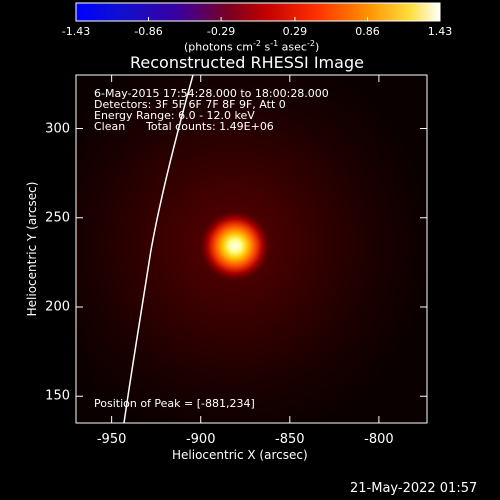 This screenshot has height=500, width=500. I want to click on x-axis-label: Heliocentric X (arcsec), so click(240, 455).